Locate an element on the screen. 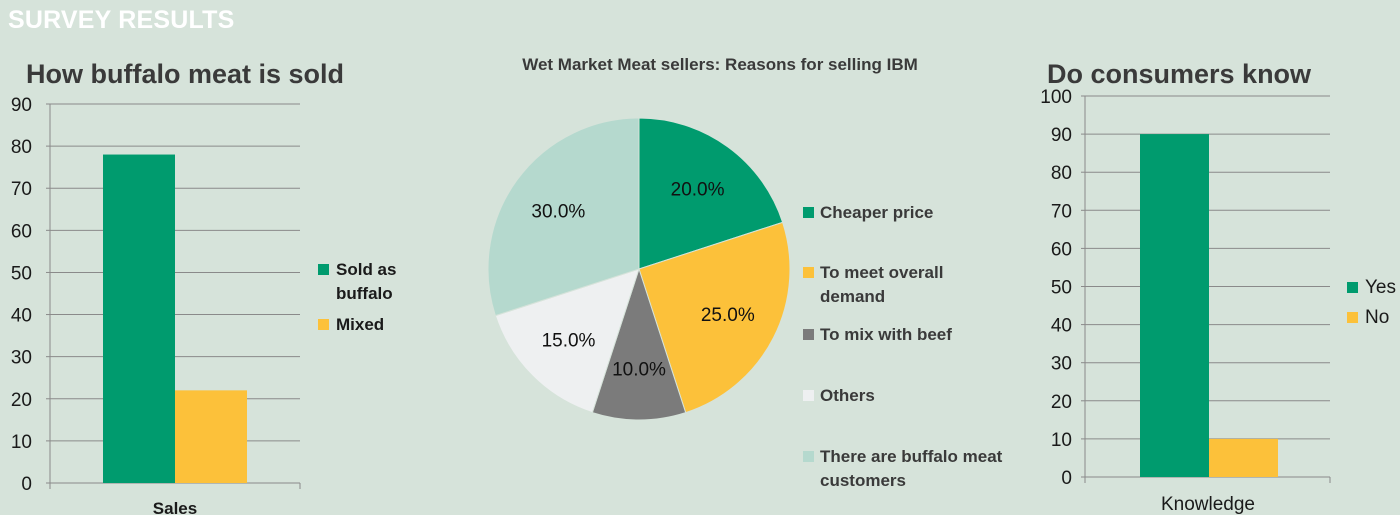 The height and width of the screenshot is (515, 1400). sales-ytick-label: 20 is located at coordinates (21, 400).